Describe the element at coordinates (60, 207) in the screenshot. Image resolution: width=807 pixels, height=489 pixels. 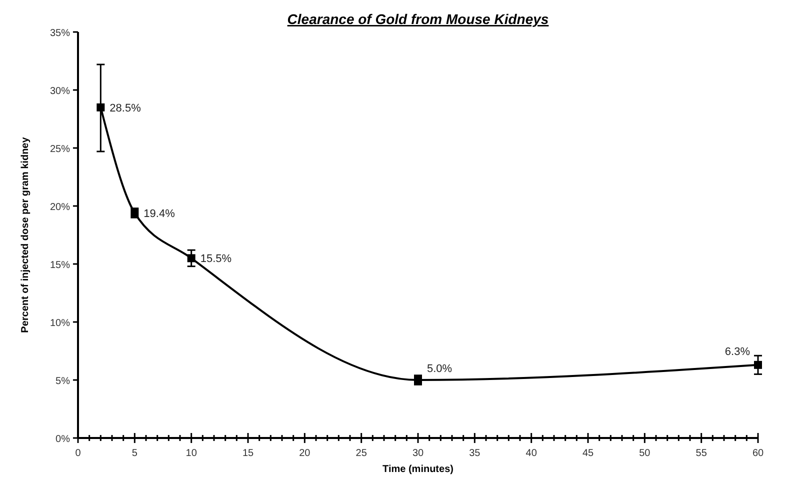
I see `y-tick-label: 20%` at that location.